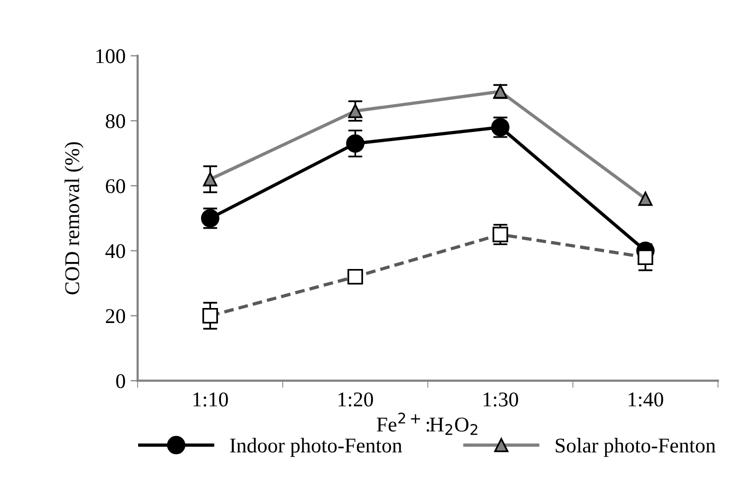  Describe the element at coordinates (427, 423) in the screenshot. I see `x-axis-title: Fe$^{2+}$:H$_{2}$O$_{2}$` at that location.